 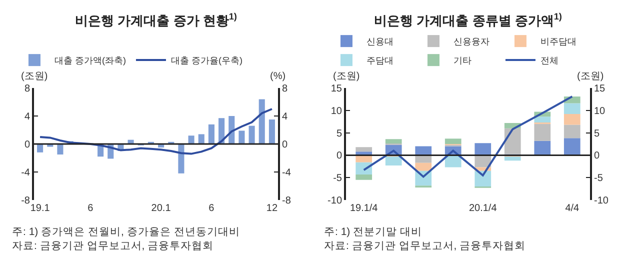 What do you see at coordinates (468, 19) in the screenshot?
I see `chart-title: 비은행 가계대출 종류별 증가액$^{1)}$` at bounding box center [468, 19].